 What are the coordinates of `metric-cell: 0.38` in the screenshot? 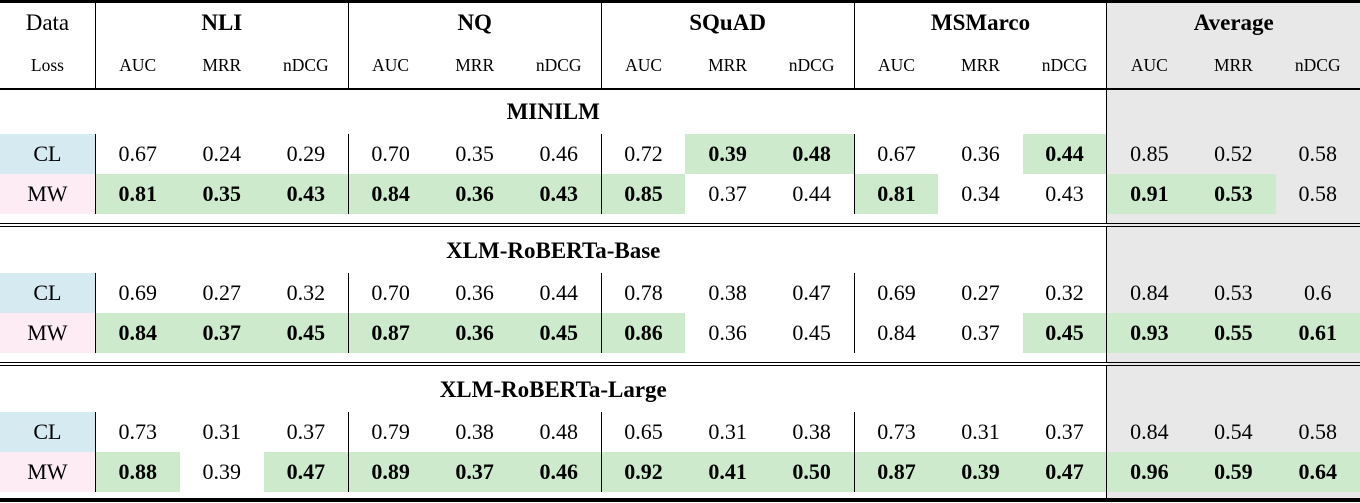 It's located at (727, 292).